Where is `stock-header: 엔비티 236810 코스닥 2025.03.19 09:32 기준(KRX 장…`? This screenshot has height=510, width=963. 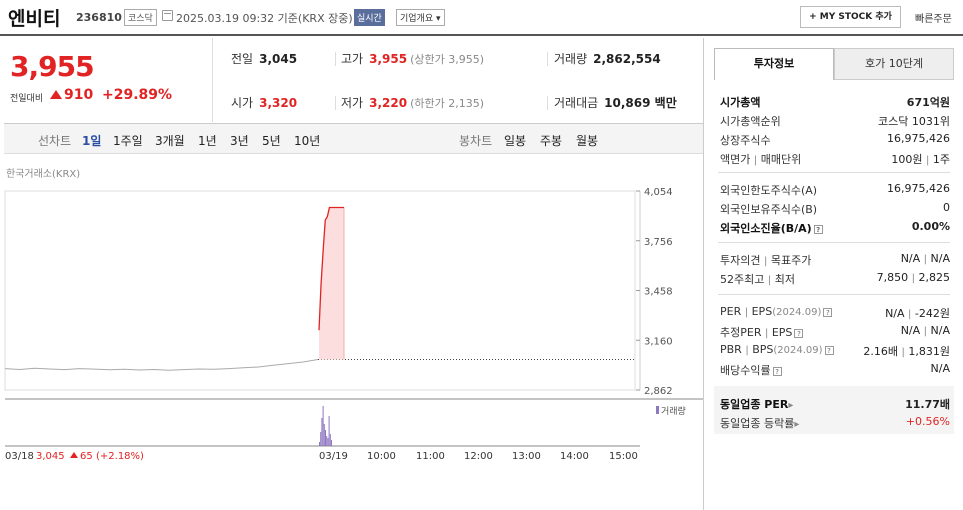
stock-header: 엔비티 236810 코스닥 2025.03.19 09:32 기준(KRX 장… is located at coordinates (481, 18).